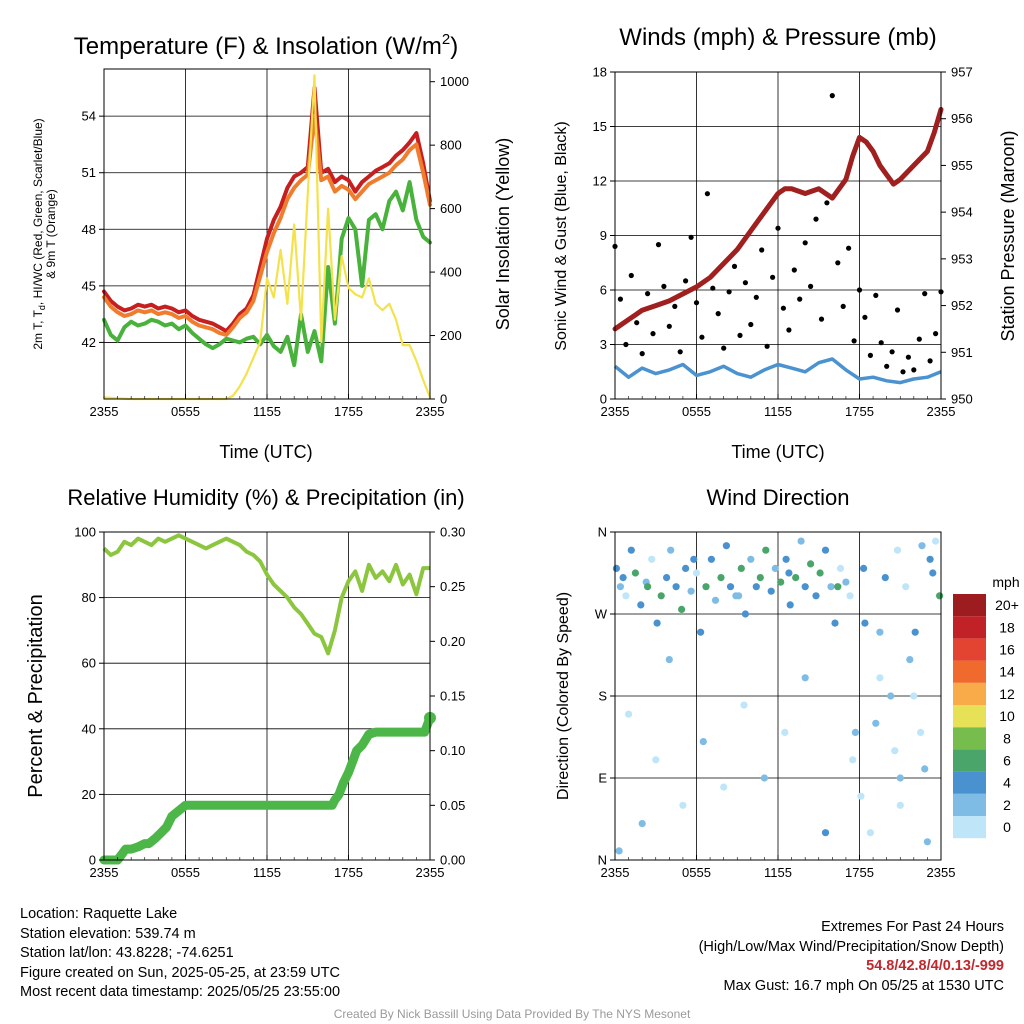 This screenshot has width=1024, height=1024. I want to click on y-right-tick-label: 0.05, so click(452, 805).